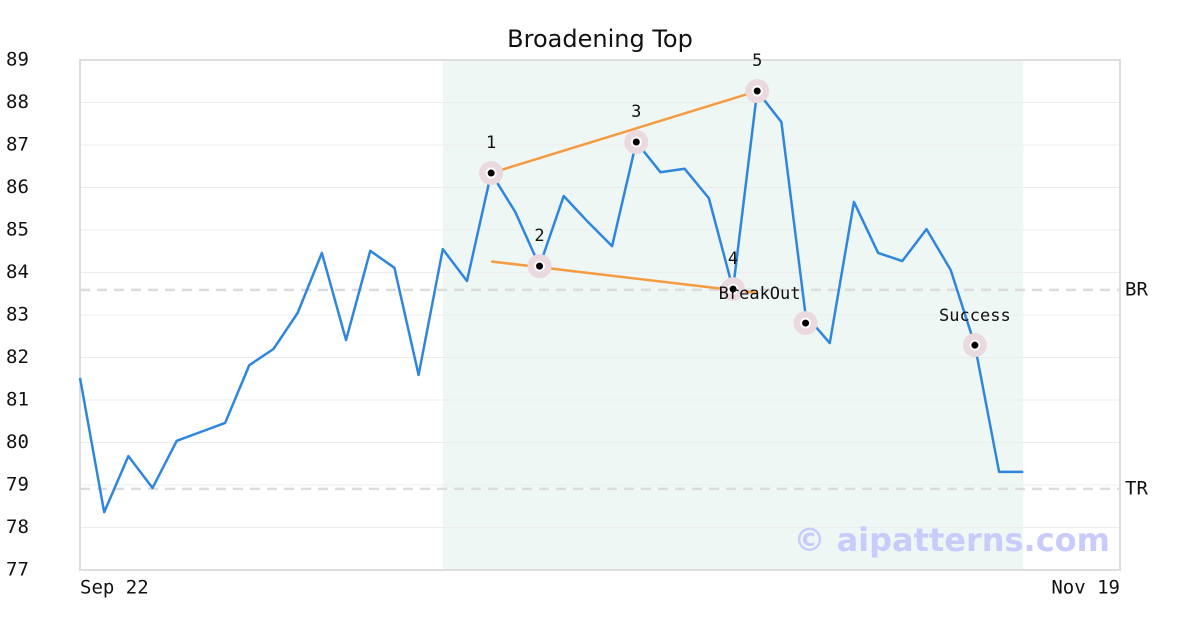 The width and height of the screenshot is (1200, 630). What do you see at coordinates (17, 400) in the screenshot?
I see `y-tick-label: 81` at bounding box center [17, 400].